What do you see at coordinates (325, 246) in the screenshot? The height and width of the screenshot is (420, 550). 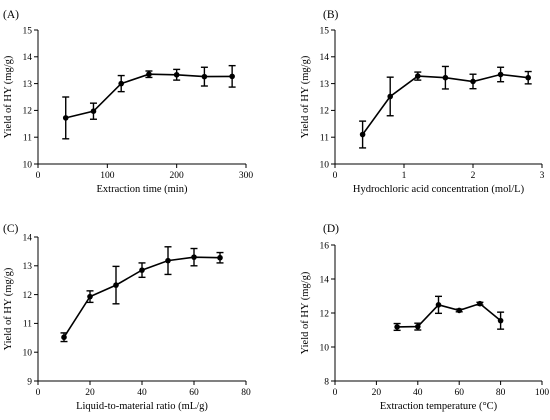 I see `y-tick-label: 16` at bounding box center [325, 246].